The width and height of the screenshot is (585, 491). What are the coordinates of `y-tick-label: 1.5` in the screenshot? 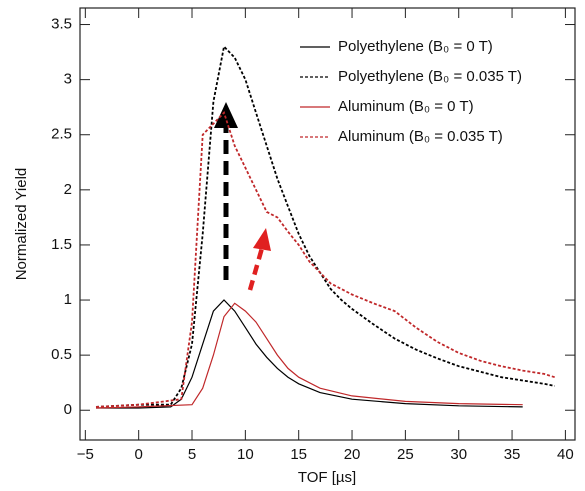 It's located at (61, 244).